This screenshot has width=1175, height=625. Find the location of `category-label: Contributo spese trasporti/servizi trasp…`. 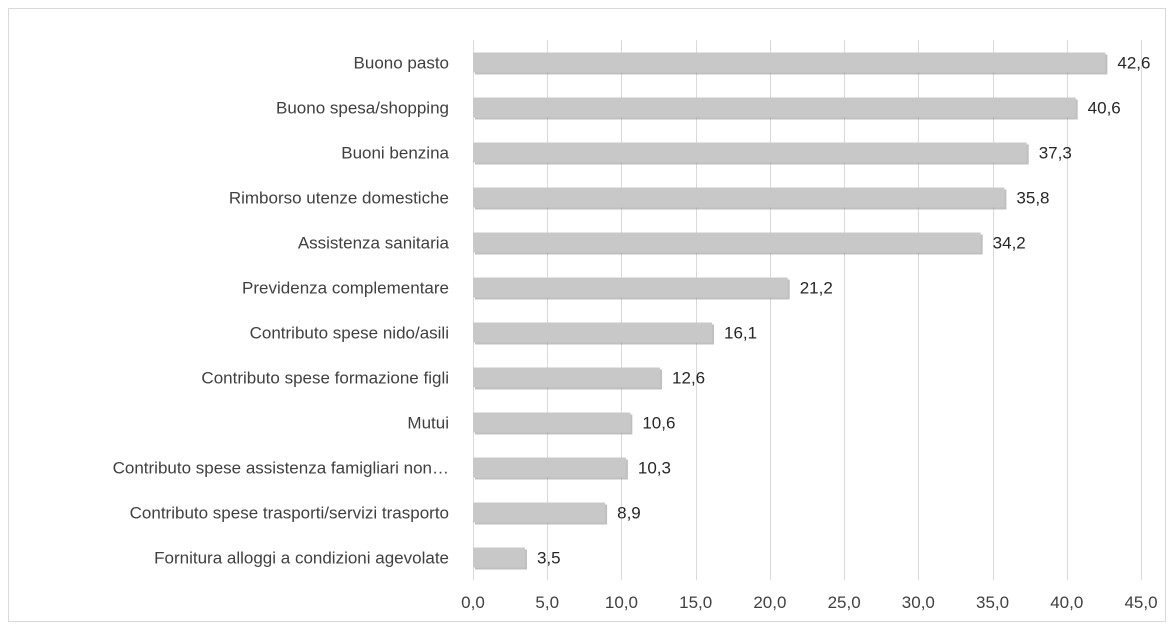

category-label: Contributo spese trasporti/servizi trasp… is located at coordinates (289, 513).